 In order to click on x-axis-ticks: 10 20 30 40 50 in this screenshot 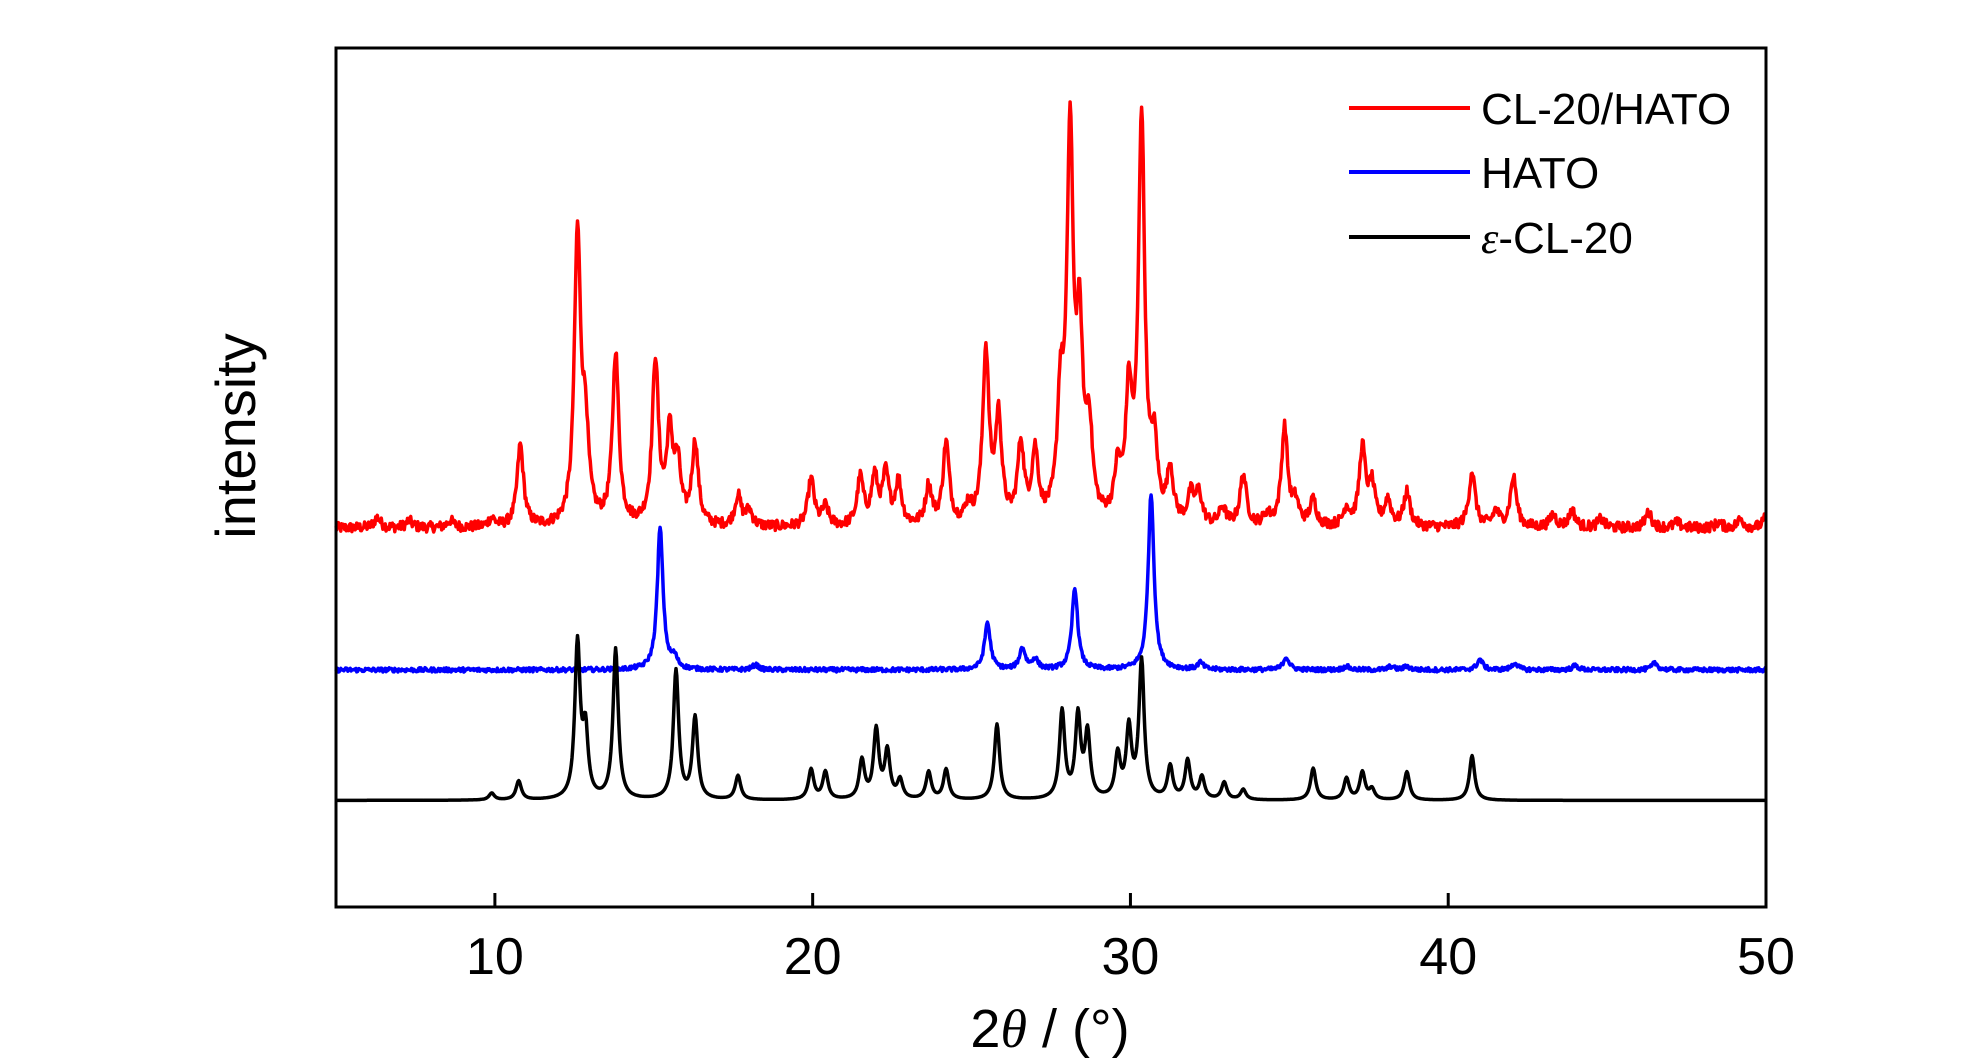, I will do `click(1130, 939)`.